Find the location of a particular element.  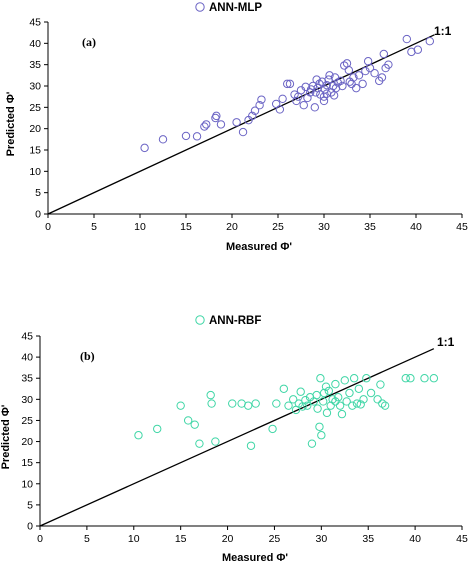

y-tick-label: 10 is located at coordinates (35, 172).